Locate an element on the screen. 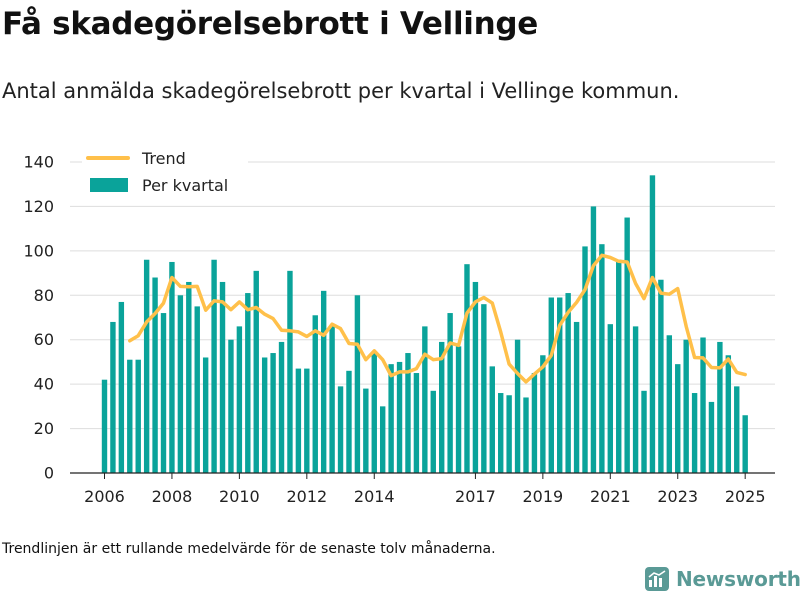 The image size is (800, 600). x-tick-label: 2025 is located at coordinates (745, 496).